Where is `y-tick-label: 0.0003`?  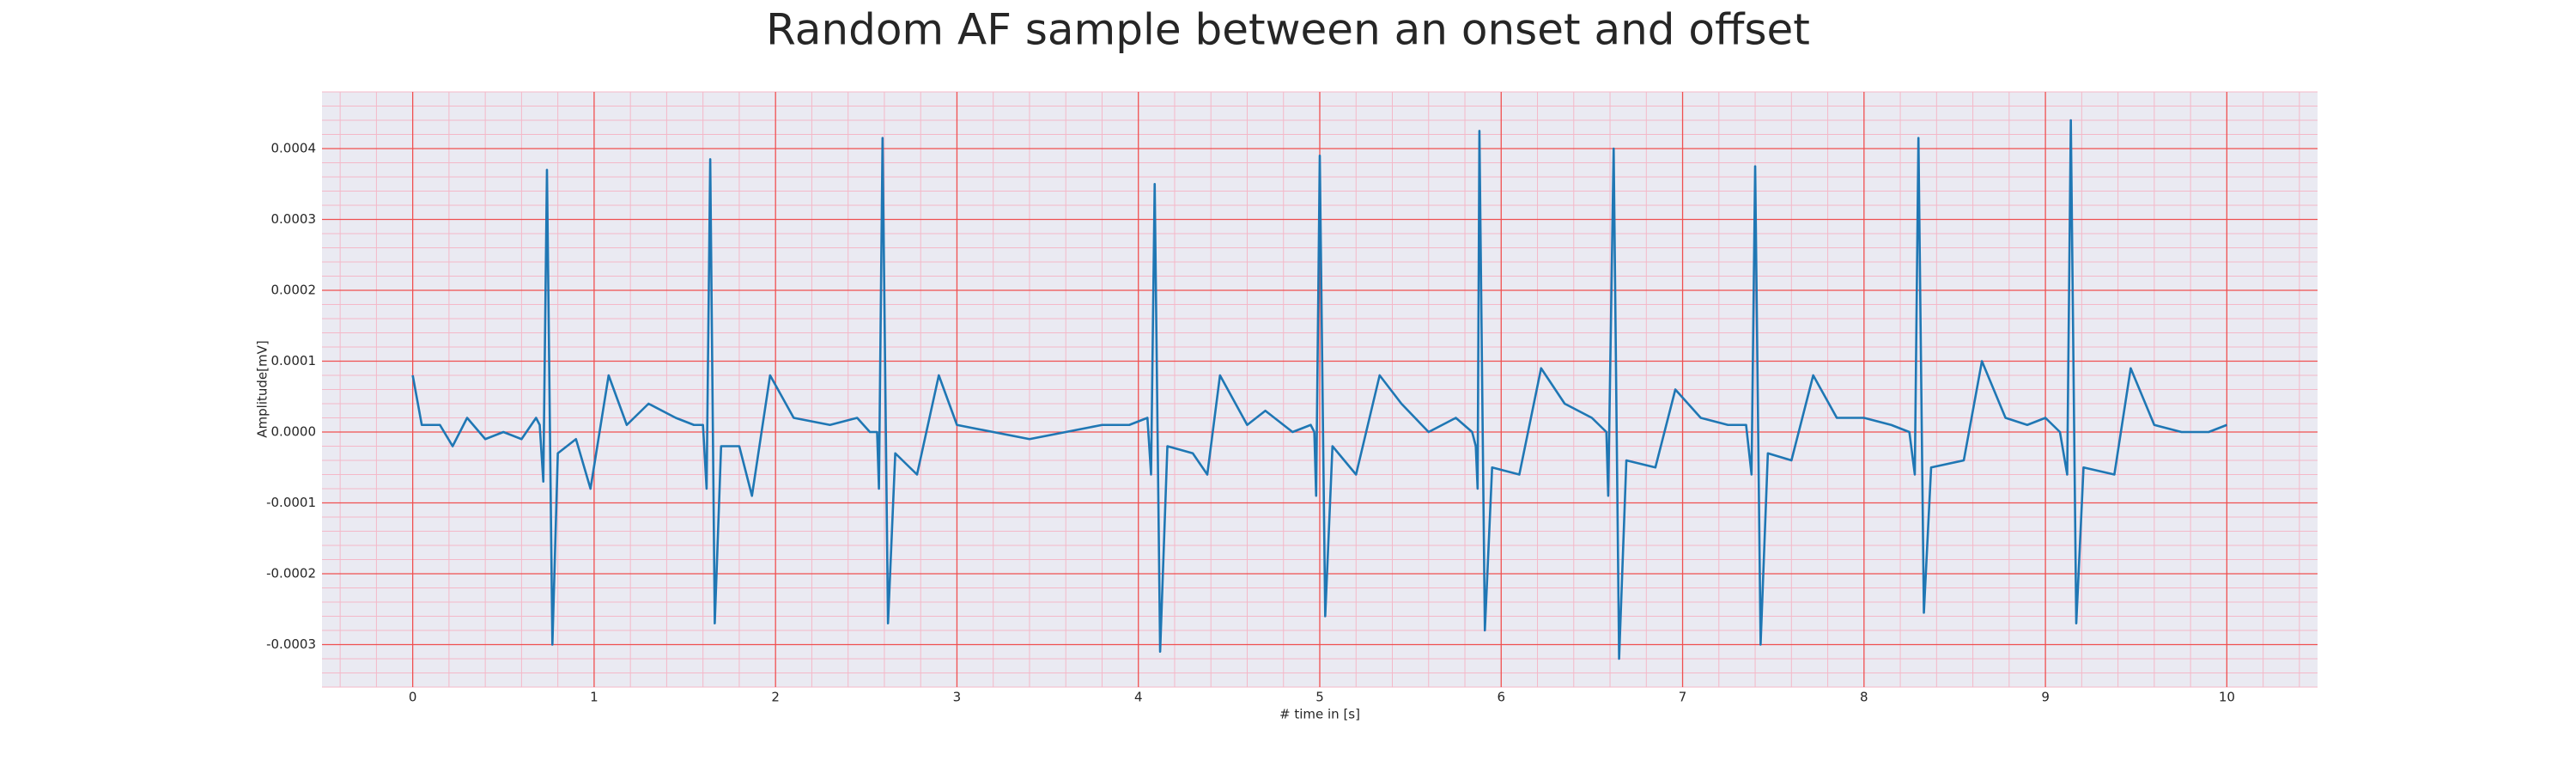 y-tick-label: 0.0003 is located at coordinates (294, 219).